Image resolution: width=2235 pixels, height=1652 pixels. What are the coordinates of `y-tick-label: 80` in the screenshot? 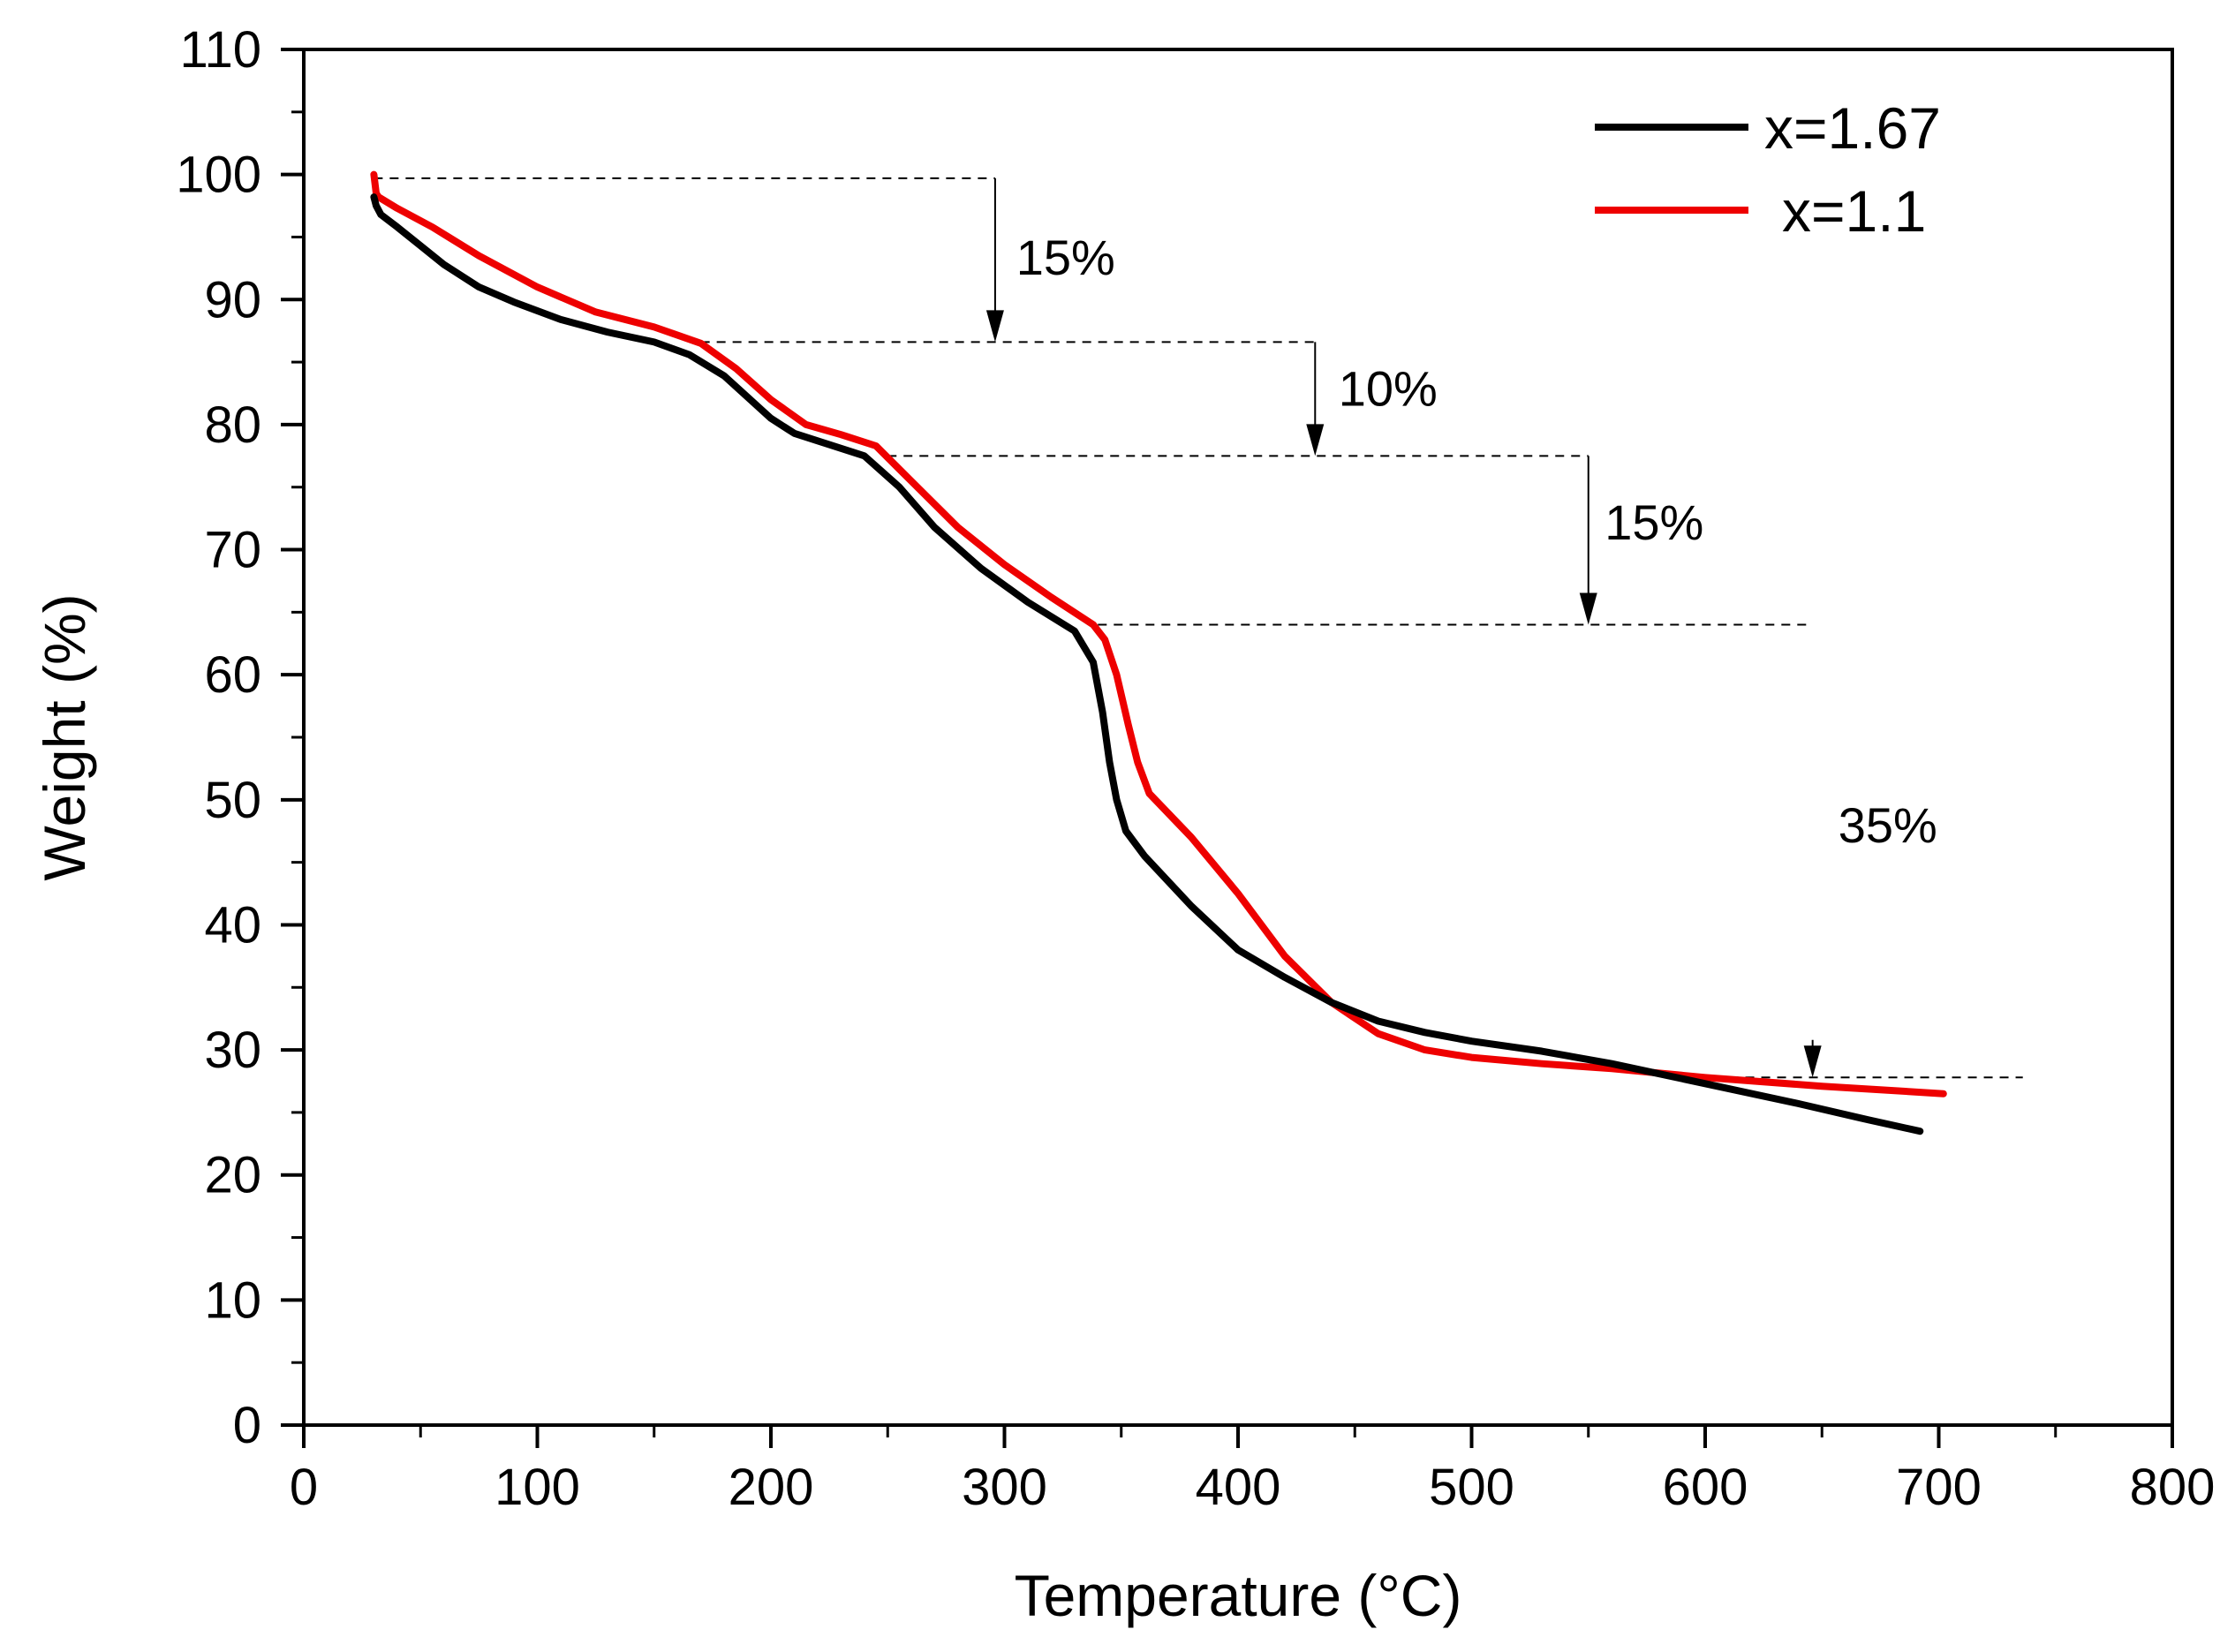 It's located at (232, 425).